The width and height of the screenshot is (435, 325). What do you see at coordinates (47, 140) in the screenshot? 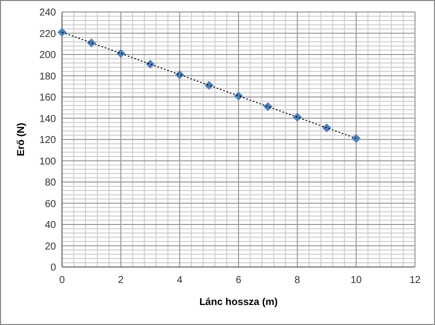
I see `y-tick-label: 120` at bounding box center [47, 140].